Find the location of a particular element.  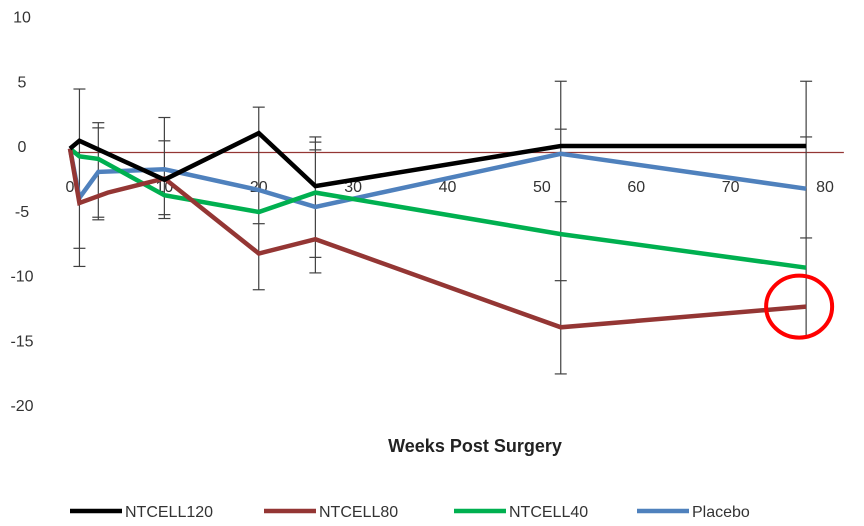

x-tick-label: 50 is located at coordinates (542, 187).